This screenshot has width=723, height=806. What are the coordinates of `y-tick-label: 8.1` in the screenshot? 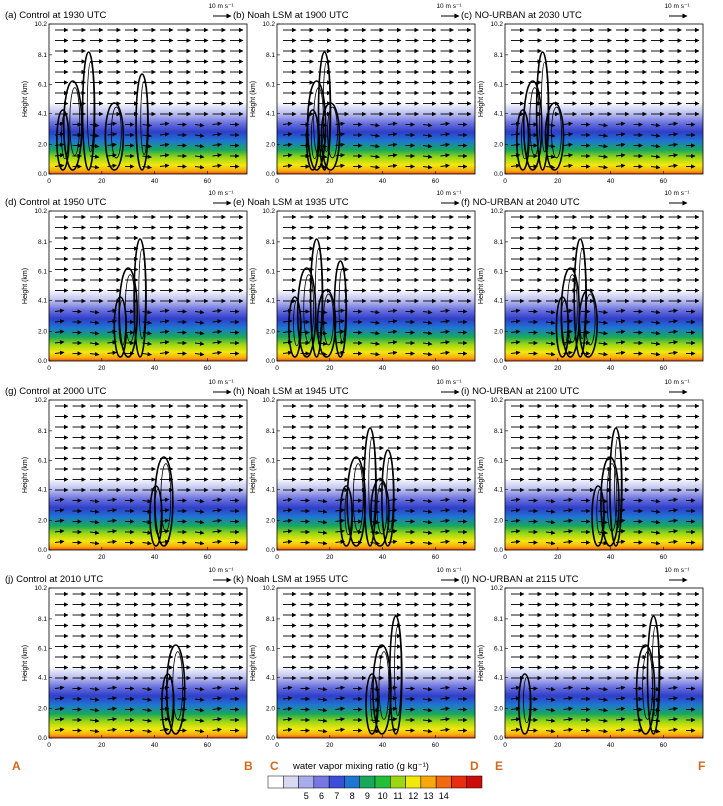 It's located at (498, 242).